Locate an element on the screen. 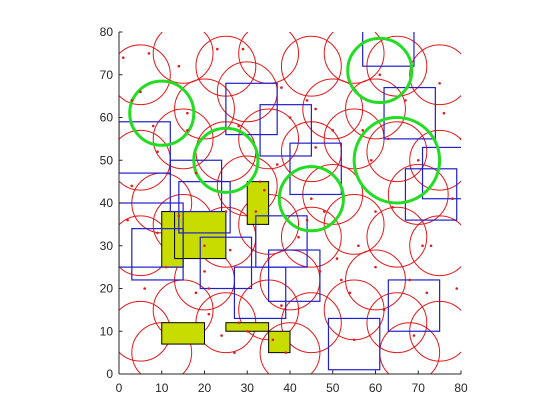 This screenshot has height=420, width=560. y-tick-label: 60 is located at coordinates (107, 118).